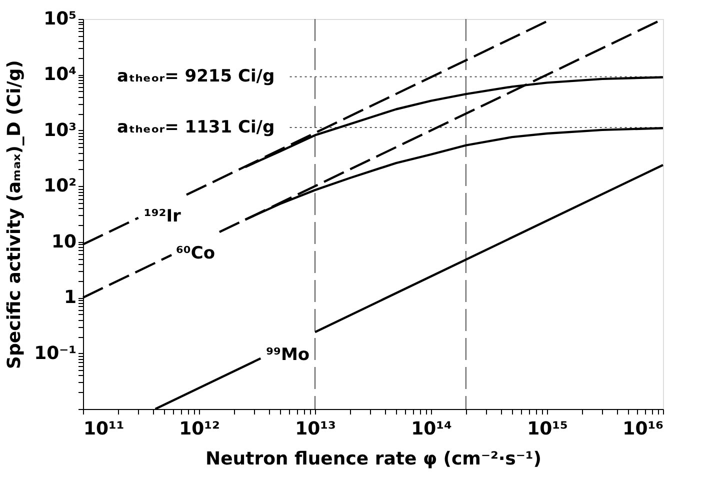 The height and width of the screenshot is (500, 720). What do you see at coordinates (199, 429) in the screenshot?
I see `x-tick-label: 10¹²` at bounding box center [199, 429].